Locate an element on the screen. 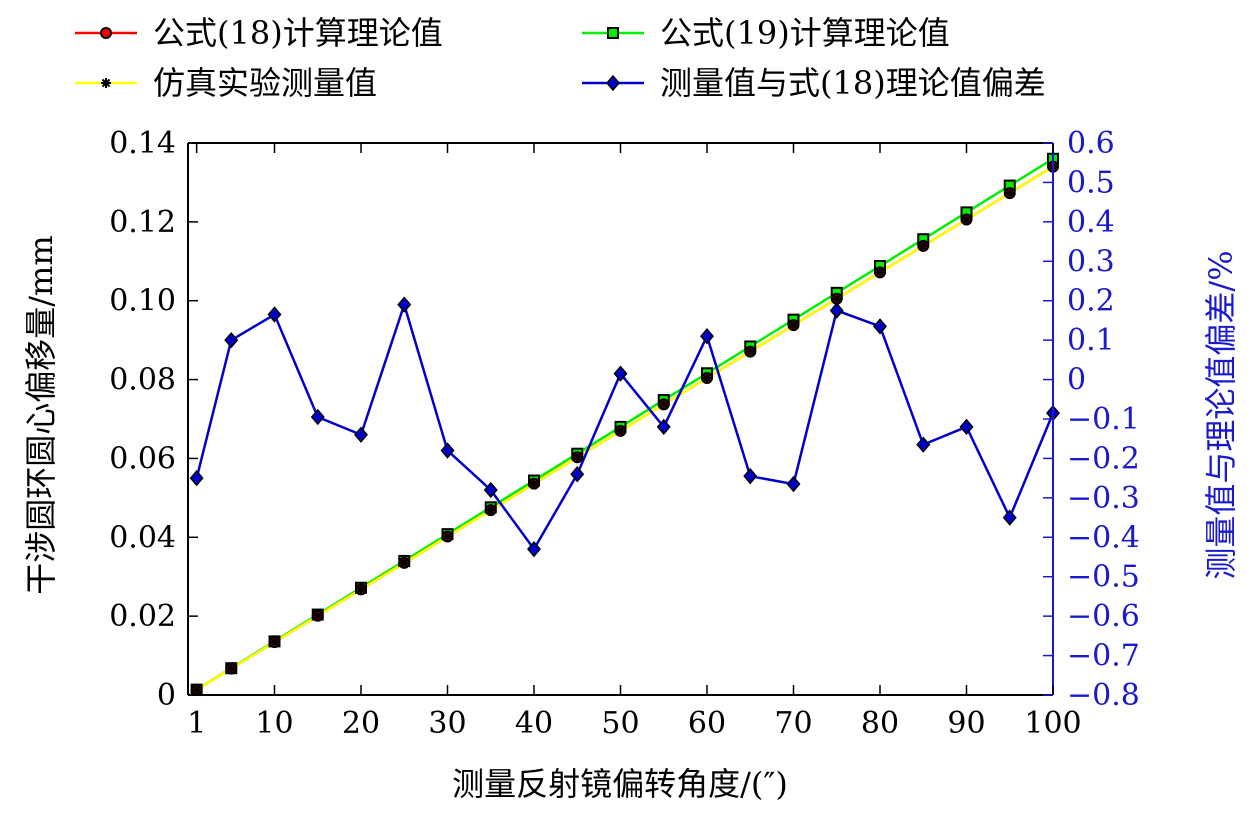 The image size is (1260, 815). x-tick-label: 90 is located at coordinates (966, 723).